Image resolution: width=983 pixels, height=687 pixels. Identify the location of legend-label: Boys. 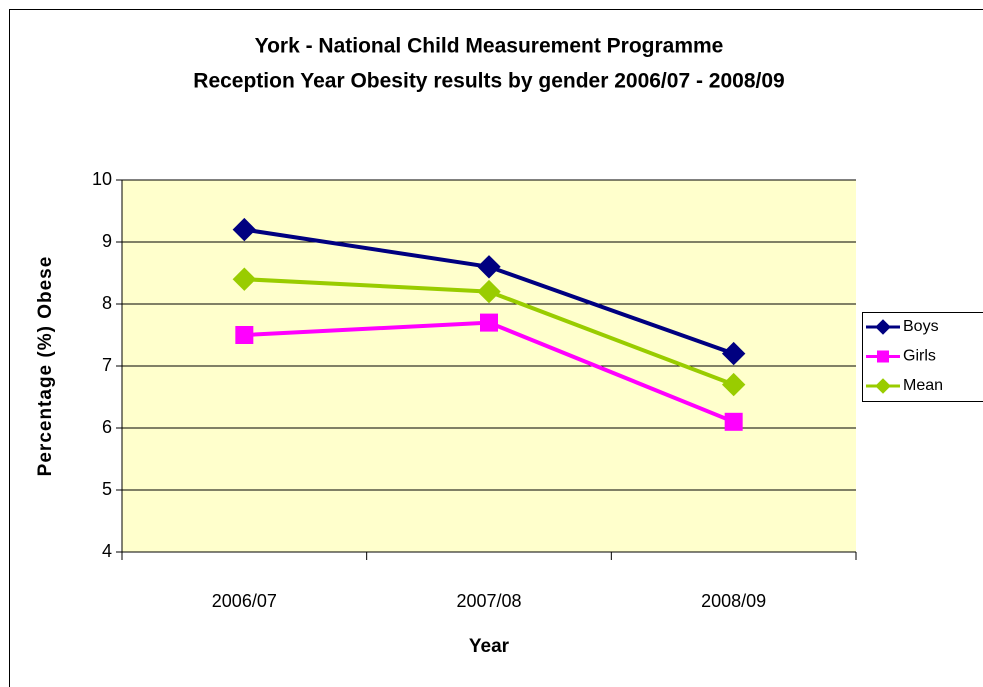
(921, 326).